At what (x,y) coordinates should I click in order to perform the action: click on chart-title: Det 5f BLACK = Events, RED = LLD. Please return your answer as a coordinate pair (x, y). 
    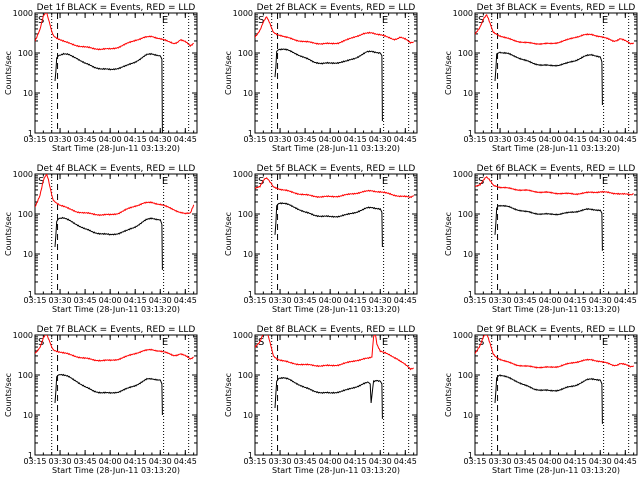
    Looking at the image, I should click on (336, 169).